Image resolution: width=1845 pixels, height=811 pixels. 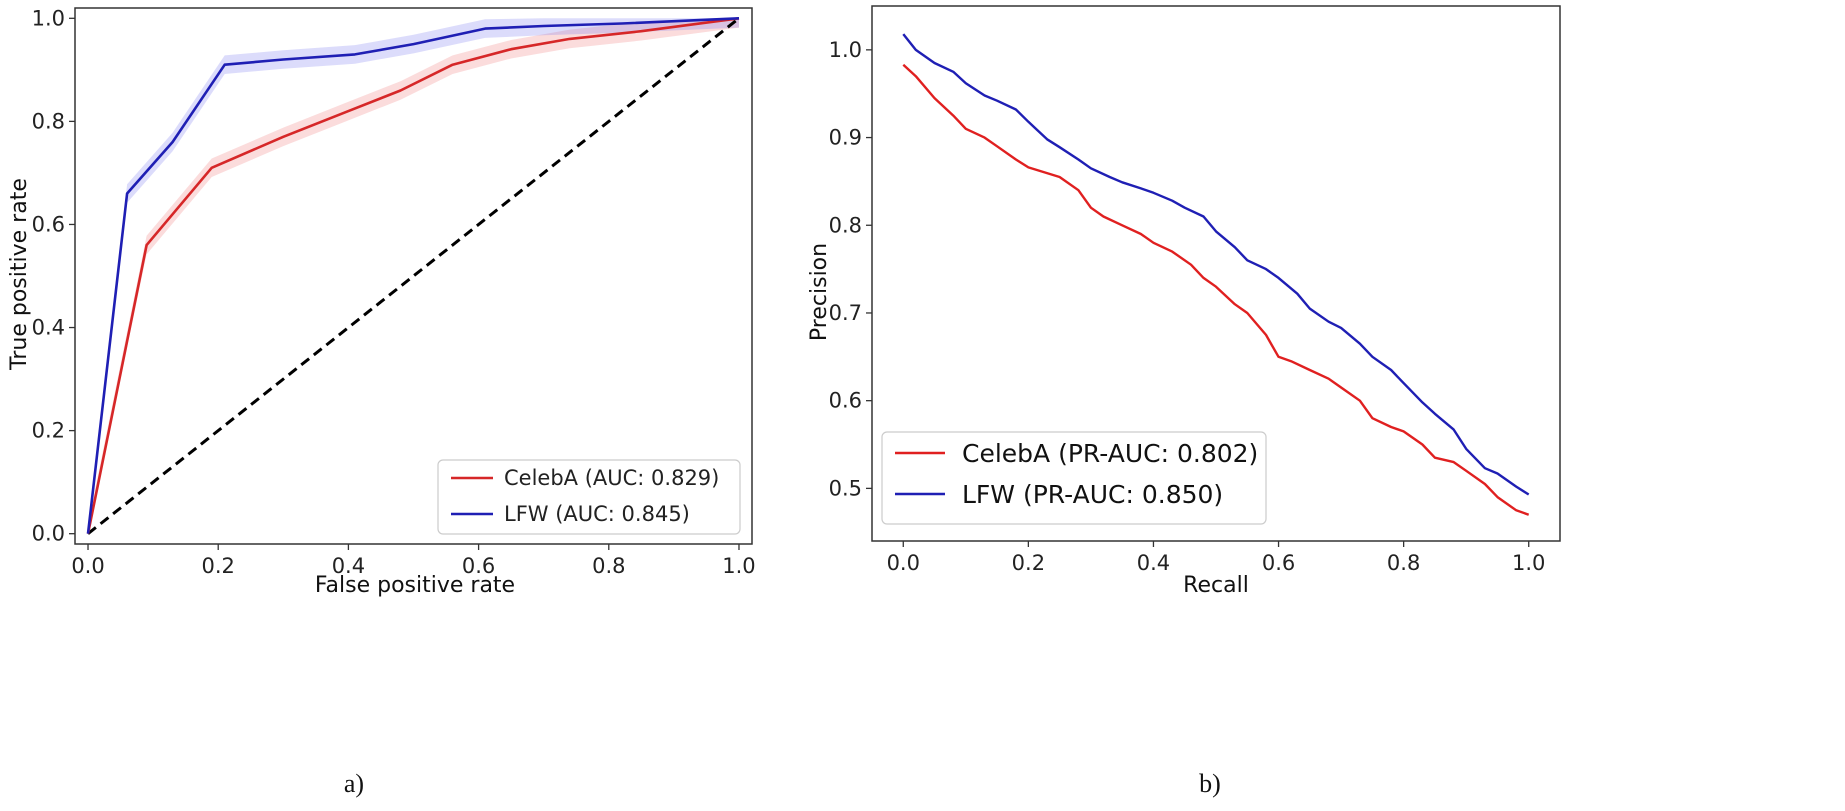 I want to click on roc-y-tick-label: 0.0, so click(x=48, y=534).